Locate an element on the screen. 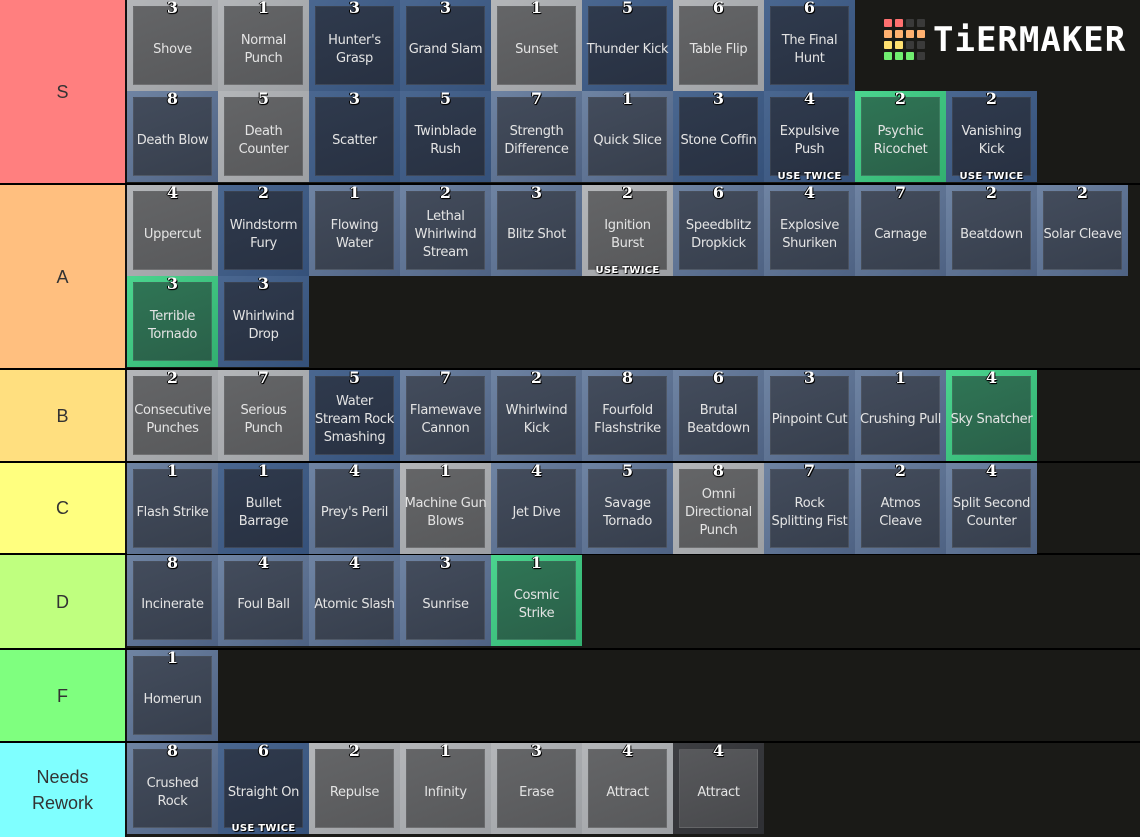  card-number: 4 is located at coordinates (718, 750).